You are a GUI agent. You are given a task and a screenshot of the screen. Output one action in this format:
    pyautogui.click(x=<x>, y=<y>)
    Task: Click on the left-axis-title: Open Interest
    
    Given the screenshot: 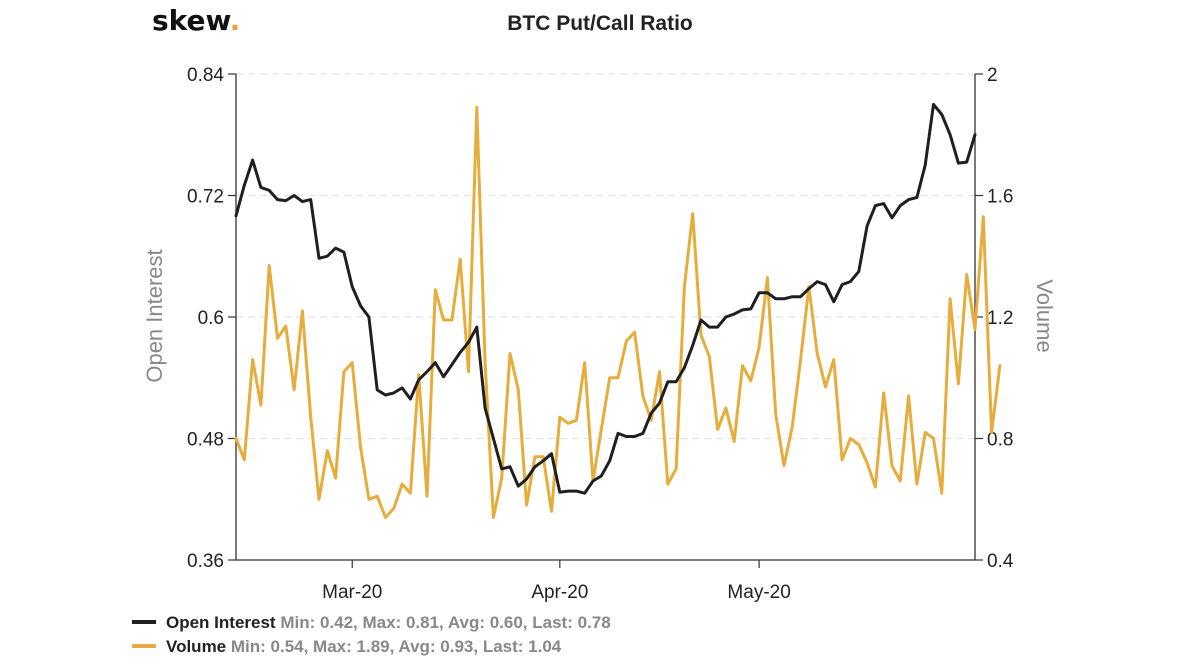 What is the action you would take?
    pyautogui.click(x=154, y=315)
    